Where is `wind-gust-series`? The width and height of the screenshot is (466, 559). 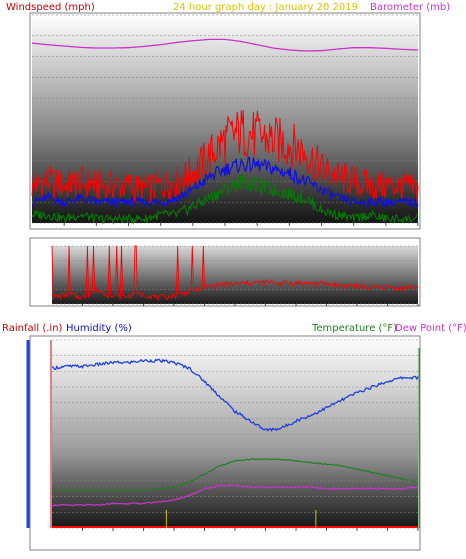 wind-gust-series is located at coordinates (225, 156).